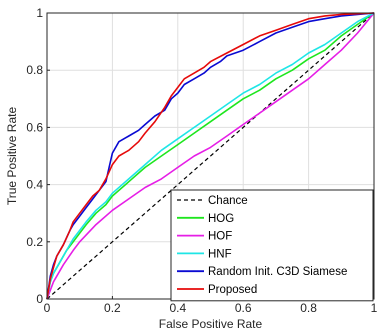 The height and width of the screenshot is (336, 378). Describe the element at coordinates (34, 70) in the screenshot. I see `y-tick-label: 0.8` at that location.